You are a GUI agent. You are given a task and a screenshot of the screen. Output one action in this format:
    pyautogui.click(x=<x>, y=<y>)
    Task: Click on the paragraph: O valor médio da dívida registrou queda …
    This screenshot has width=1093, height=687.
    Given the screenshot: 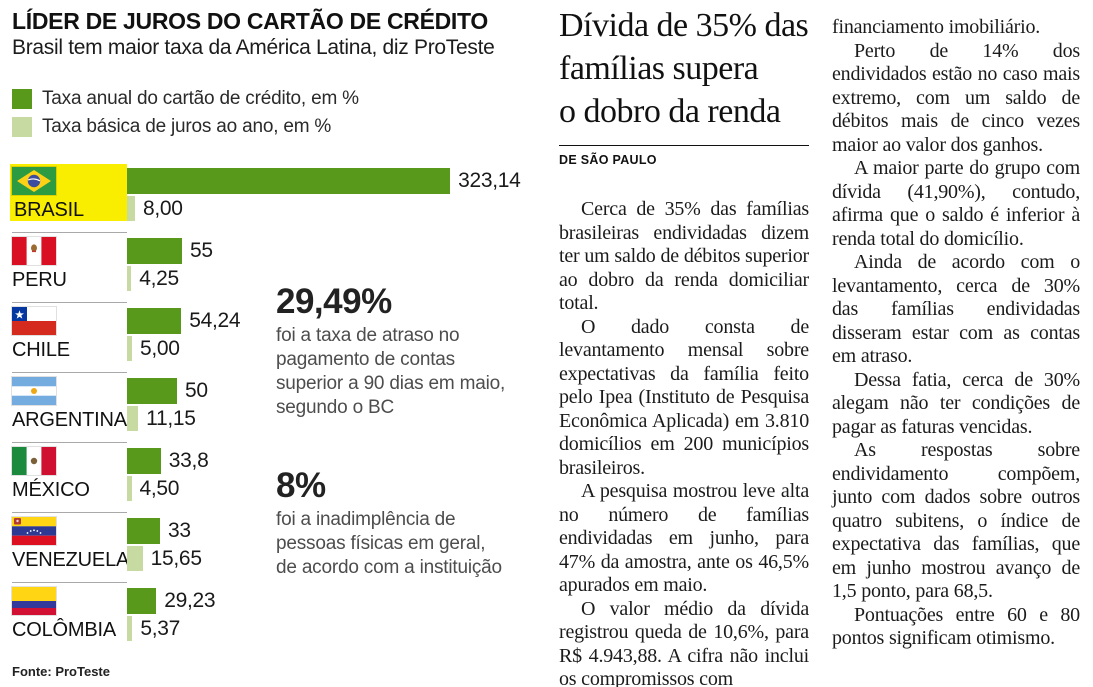 What is the action you would take?
    pyautogui.click(x=684, y=642)
    